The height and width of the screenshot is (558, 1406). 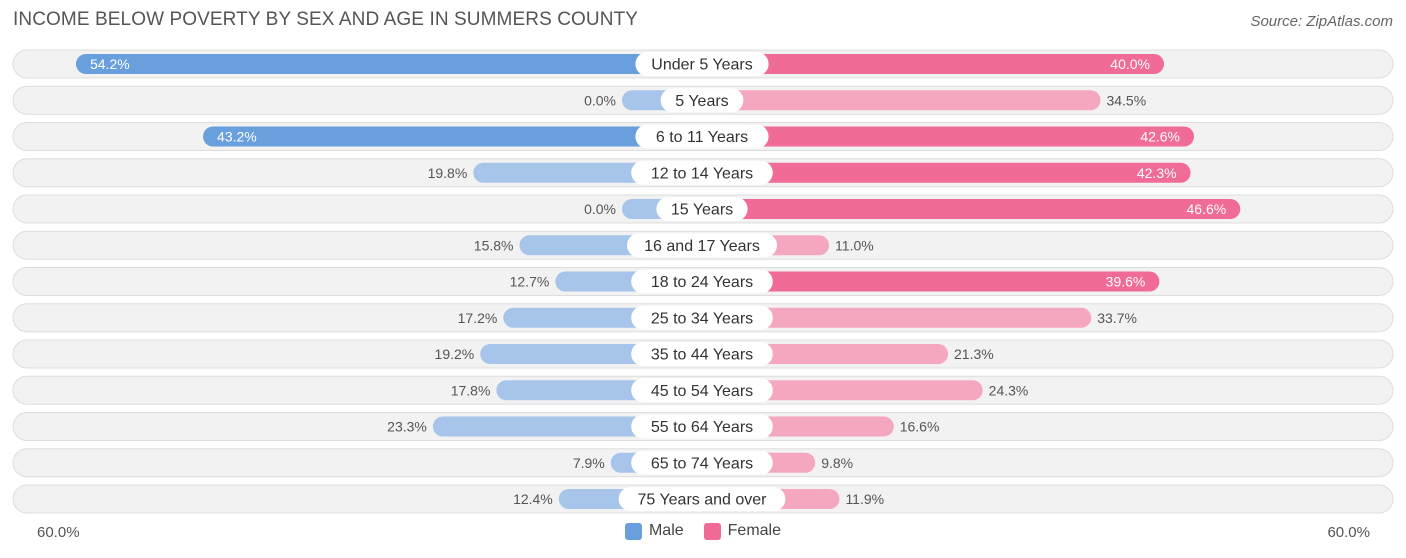 I want to click on male-value-label: 43.2%, so click(x=237, y=137).